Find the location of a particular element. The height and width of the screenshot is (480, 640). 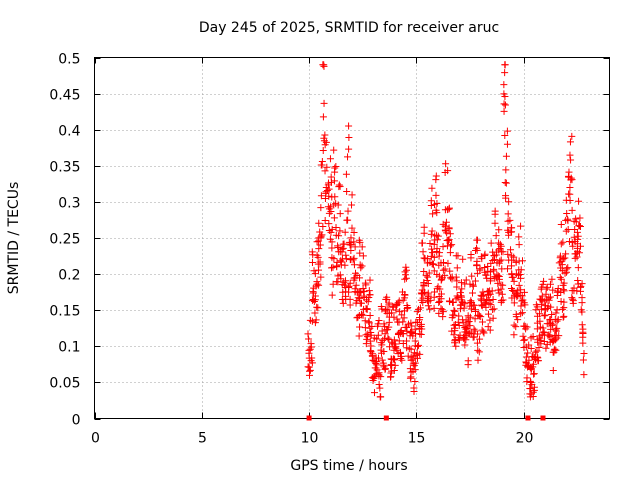

y-tick-label: 0.5 is located at coordinates (69, 60).